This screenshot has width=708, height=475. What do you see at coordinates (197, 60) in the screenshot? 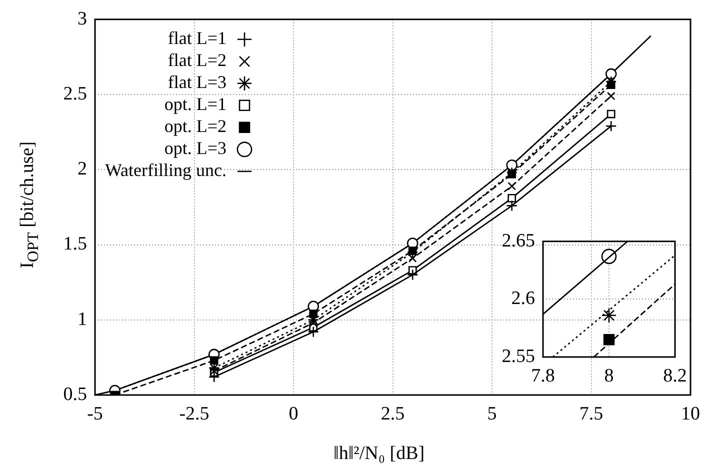
I see `legend-label: flat L=2` at bounding box center [197, 60].